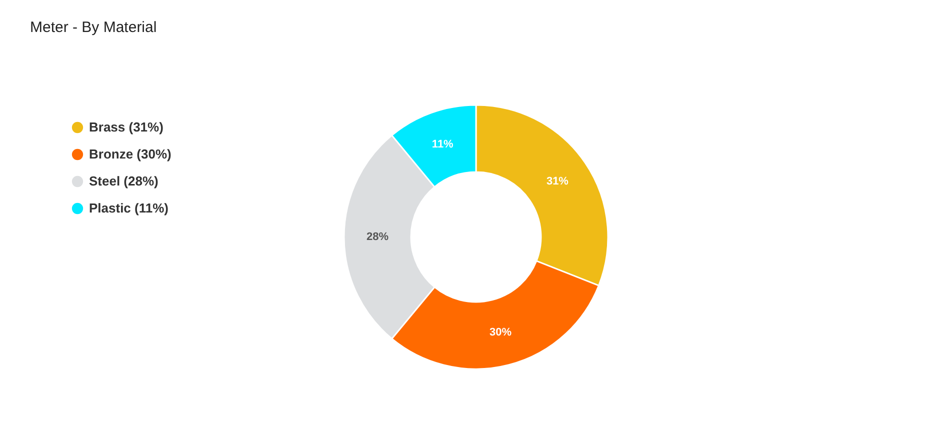 The image size is (932, 429). Describe the element at coordinates (377, 237) in the screenshot. I see `data-label: 28%` at that location.